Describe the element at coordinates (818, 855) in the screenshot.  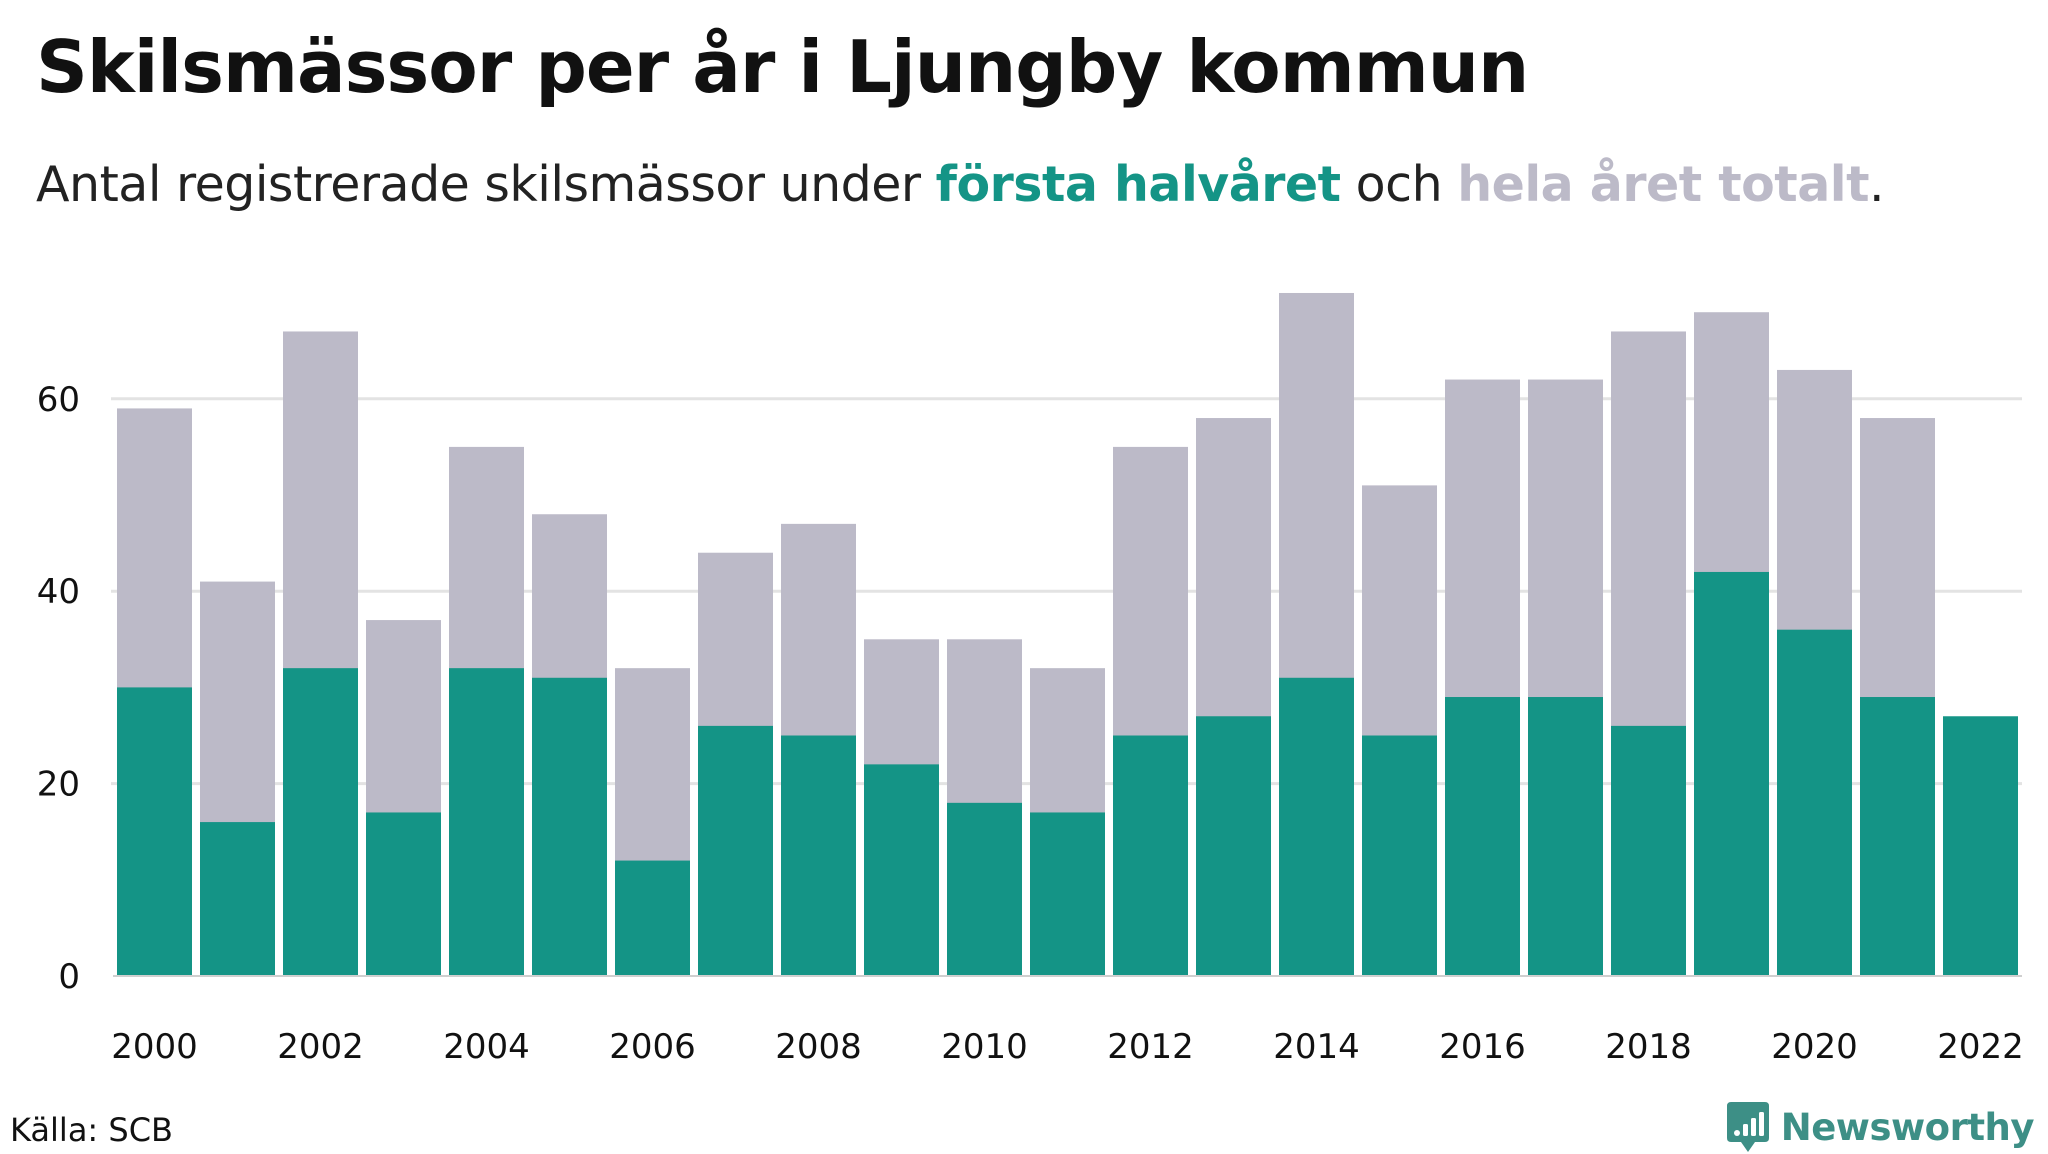
I see `bar-first-half-2008` at that location.